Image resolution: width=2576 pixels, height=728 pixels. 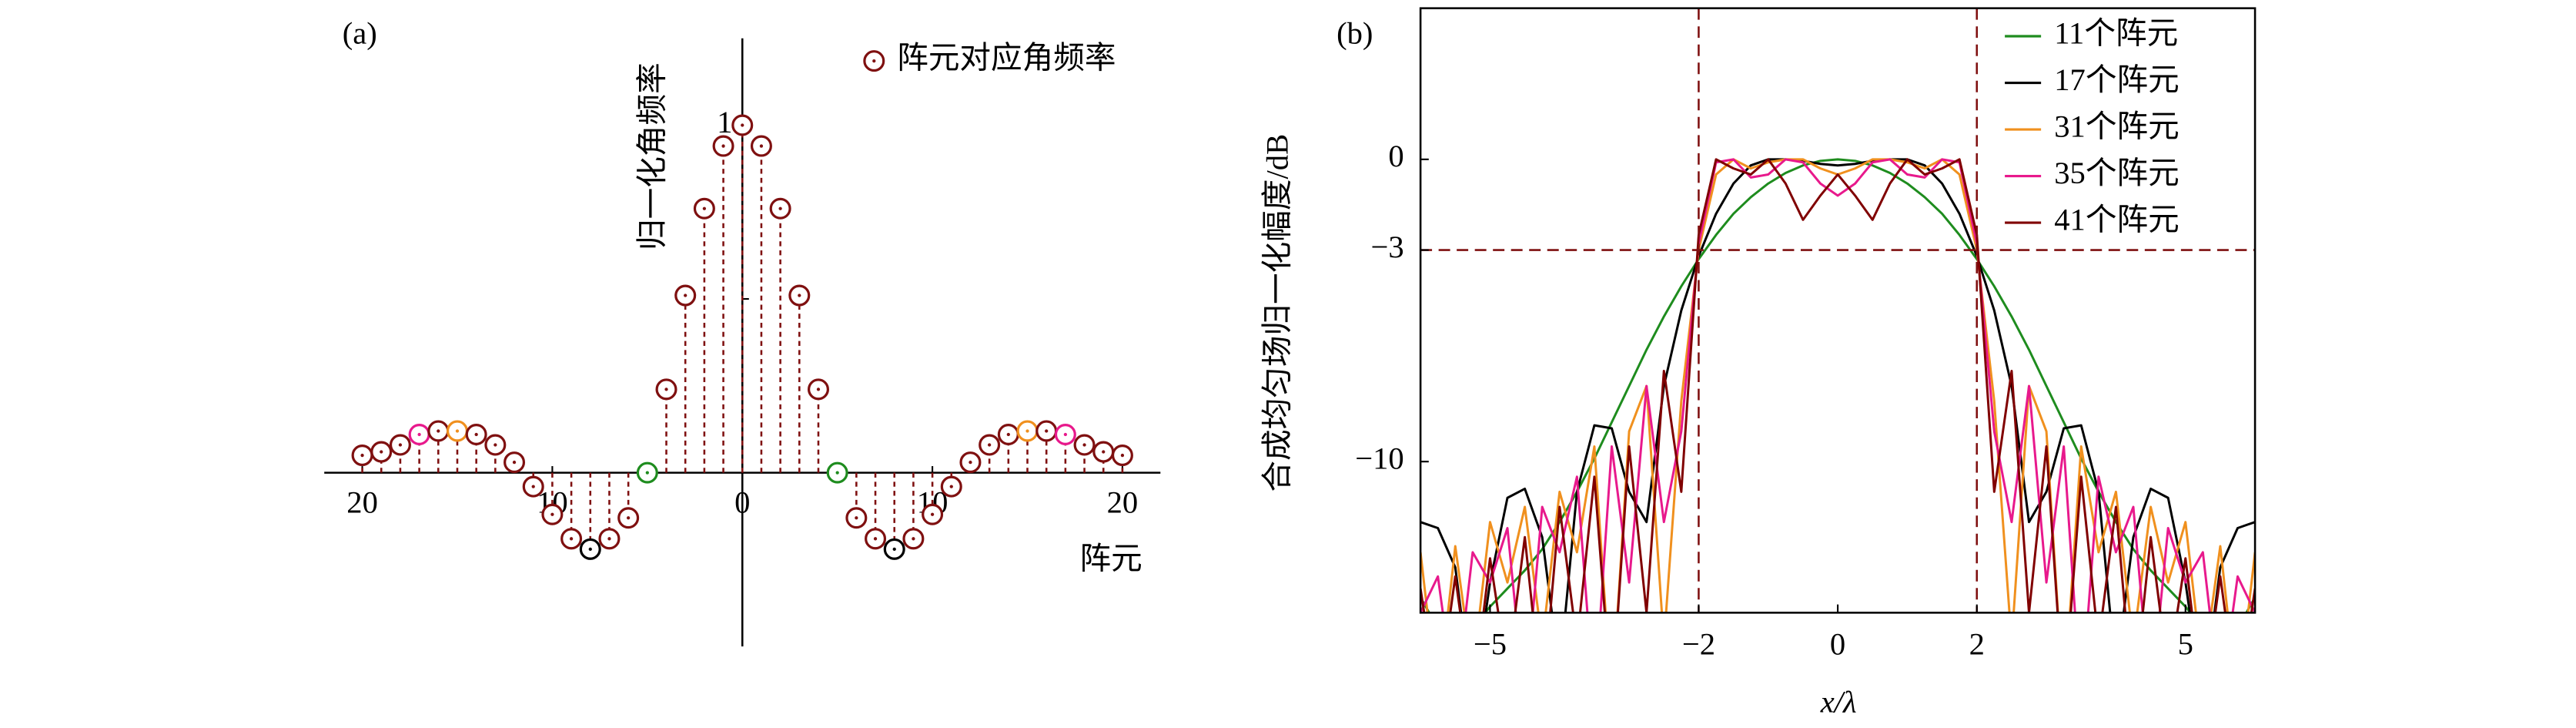 What do you see at coordinates (1396, 156) in the screenshot?
I see `y-tick-label: 0` at bounding box center [1396, 156].